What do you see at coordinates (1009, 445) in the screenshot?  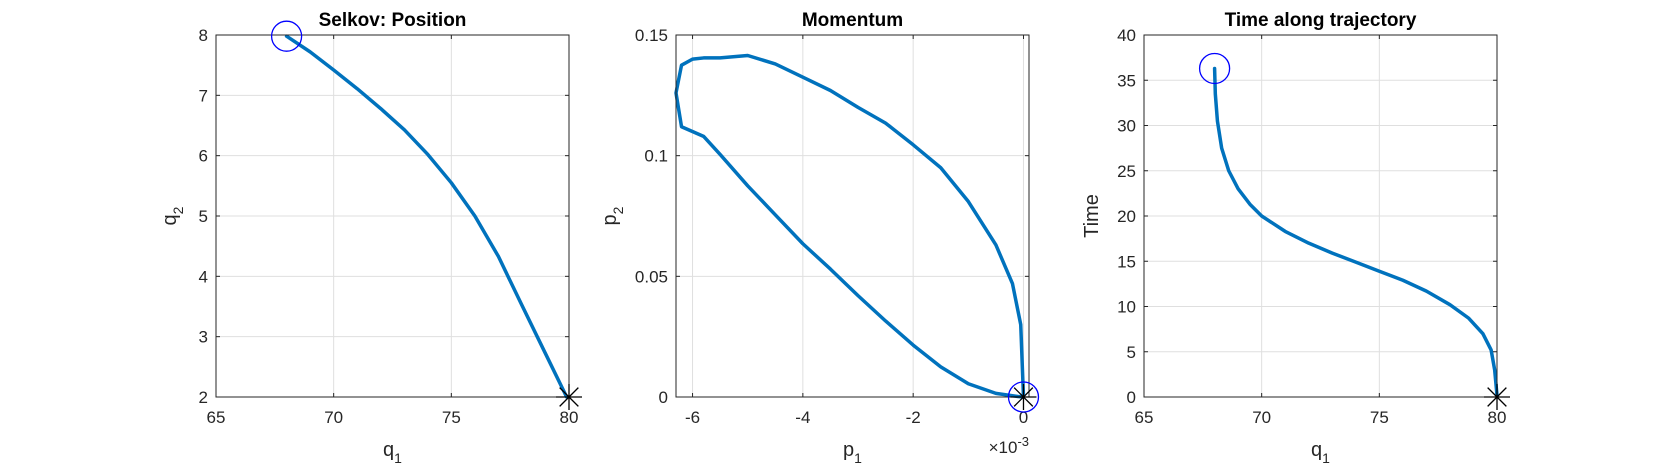 I see `x-exponent-label: ×10⁻³` at bounding box center [1009, 445].